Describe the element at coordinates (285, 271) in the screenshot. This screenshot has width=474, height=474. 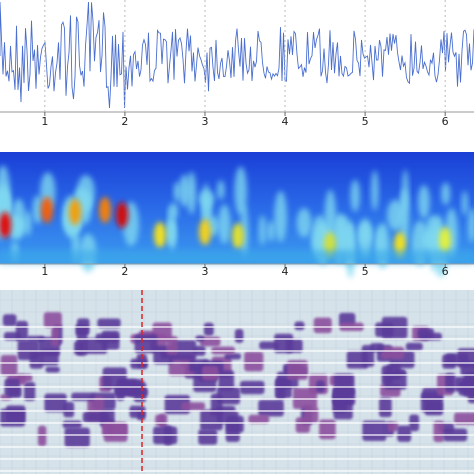
I see `x-tick-label: 4` at that location.